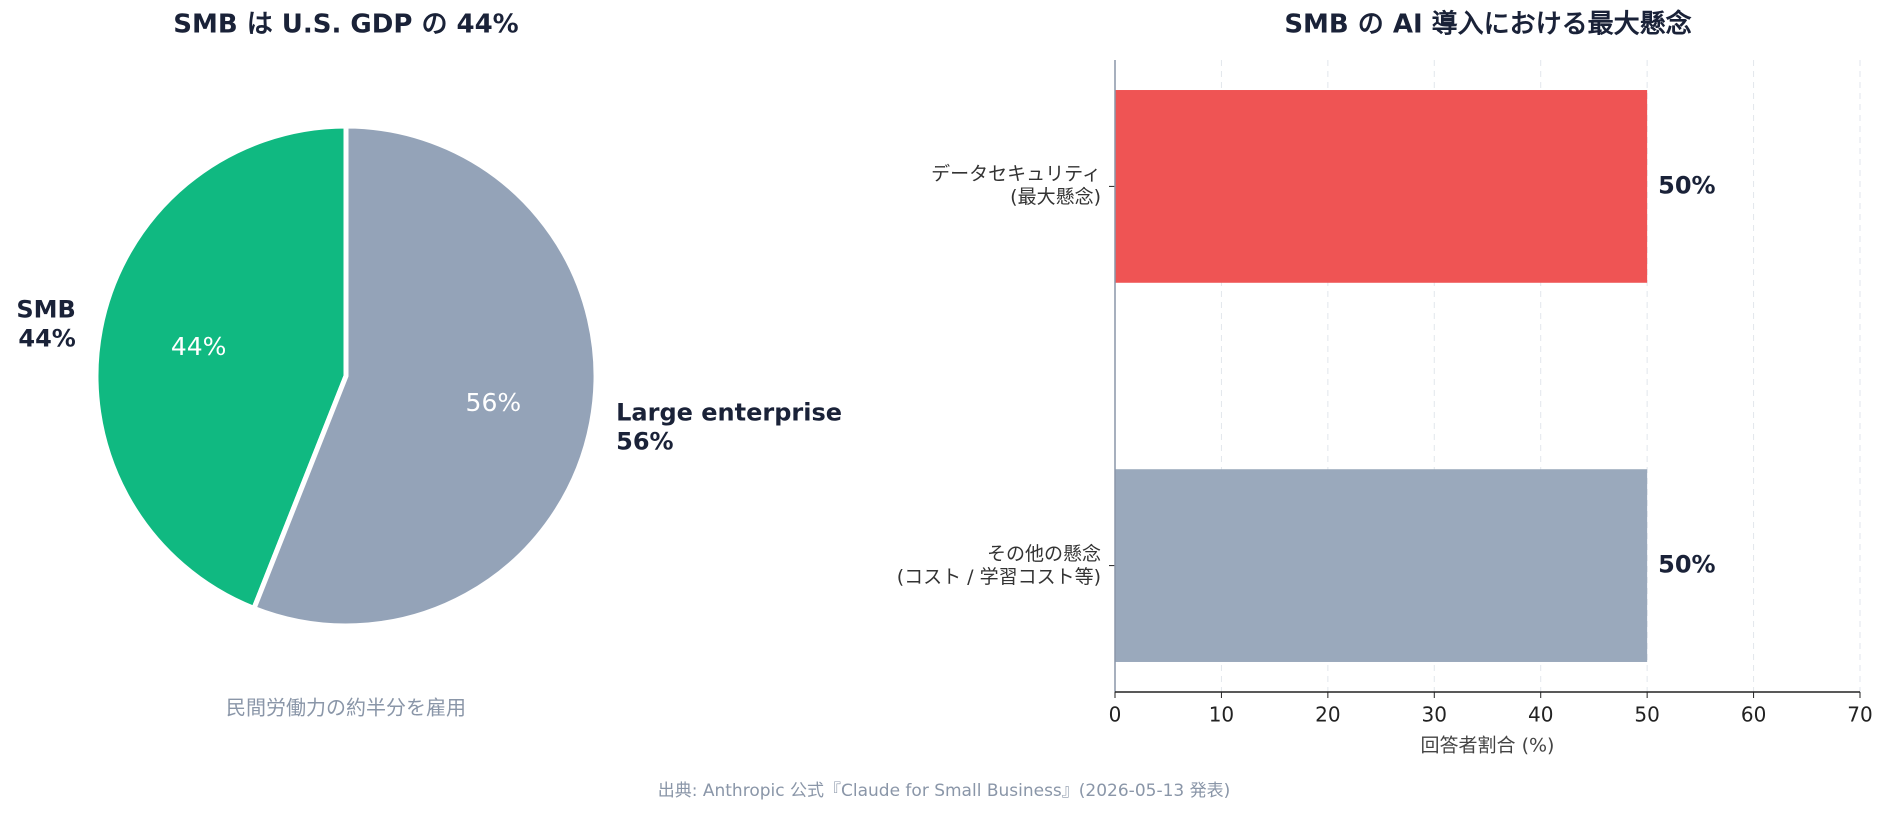  What do you see at coordinates (1434, 715) in the screenshot?
I see `x-tick-label: 30` at bounding box center [1434, 715].